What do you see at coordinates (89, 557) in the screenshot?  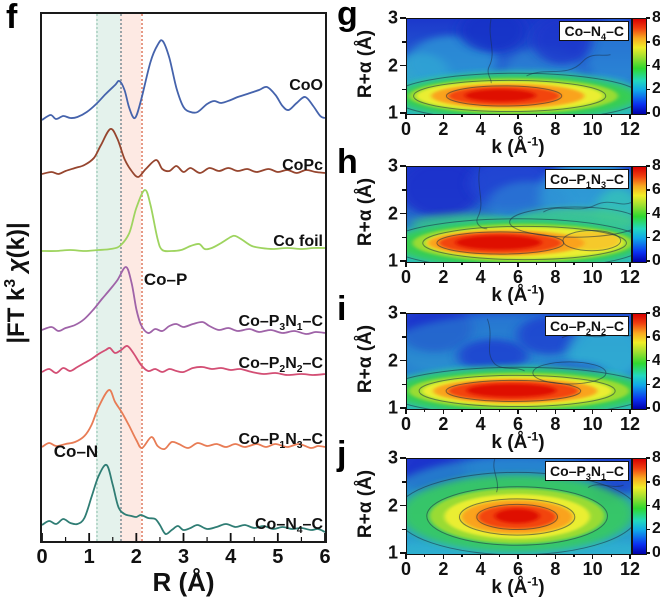 I see `f-x-tick: 1` at bounding box center [89, 557].